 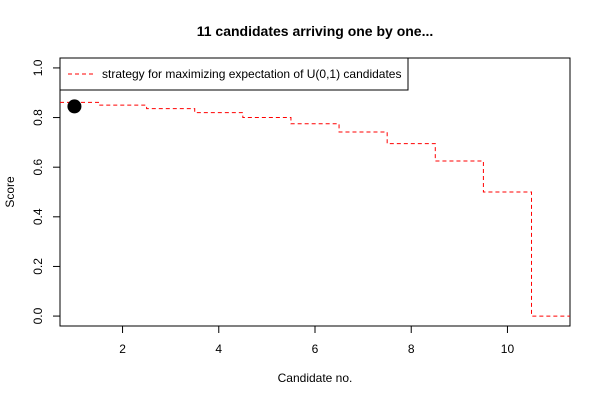 I want to click on points-layer, so click(x=74, y=106).